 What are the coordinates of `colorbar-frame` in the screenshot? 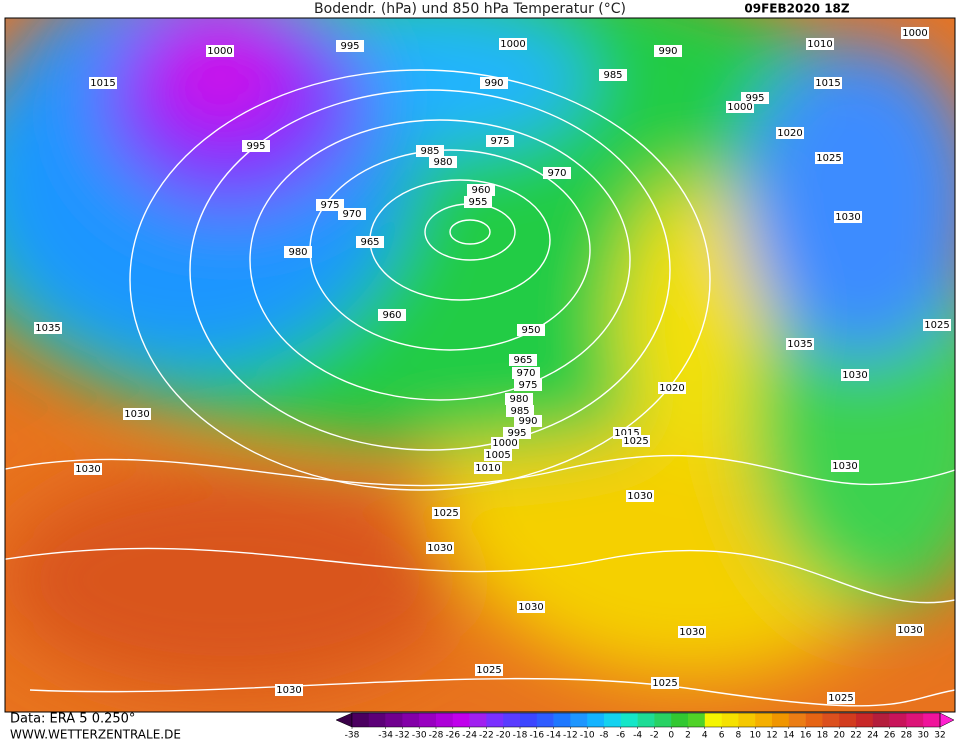 It's located at (646, 720).